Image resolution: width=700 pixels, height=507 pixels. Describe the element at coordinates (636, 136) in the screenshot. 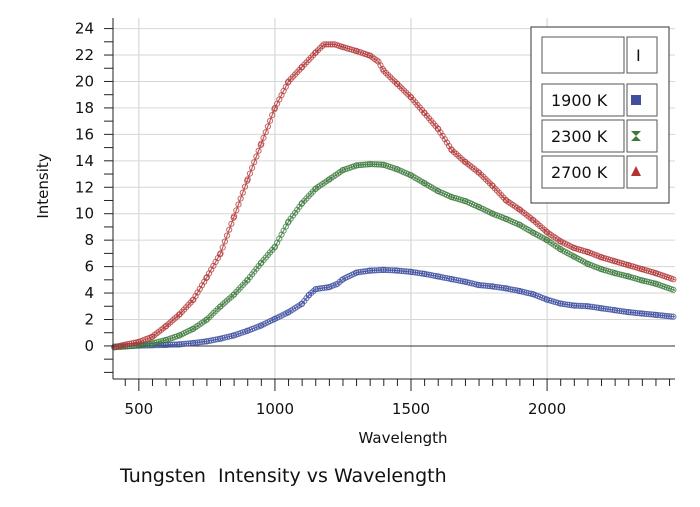

I see `hourglass-icon` at that location.